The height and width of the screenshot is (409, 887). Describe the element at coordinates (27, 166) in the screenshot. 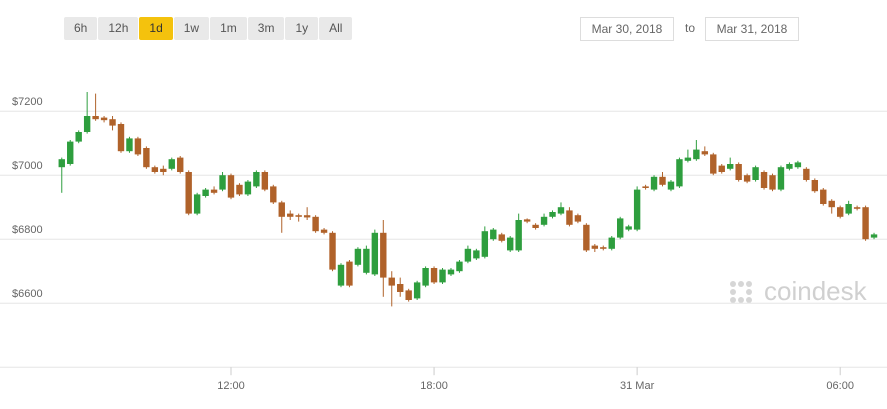

I see `y-tick-label: $7000` at that location.